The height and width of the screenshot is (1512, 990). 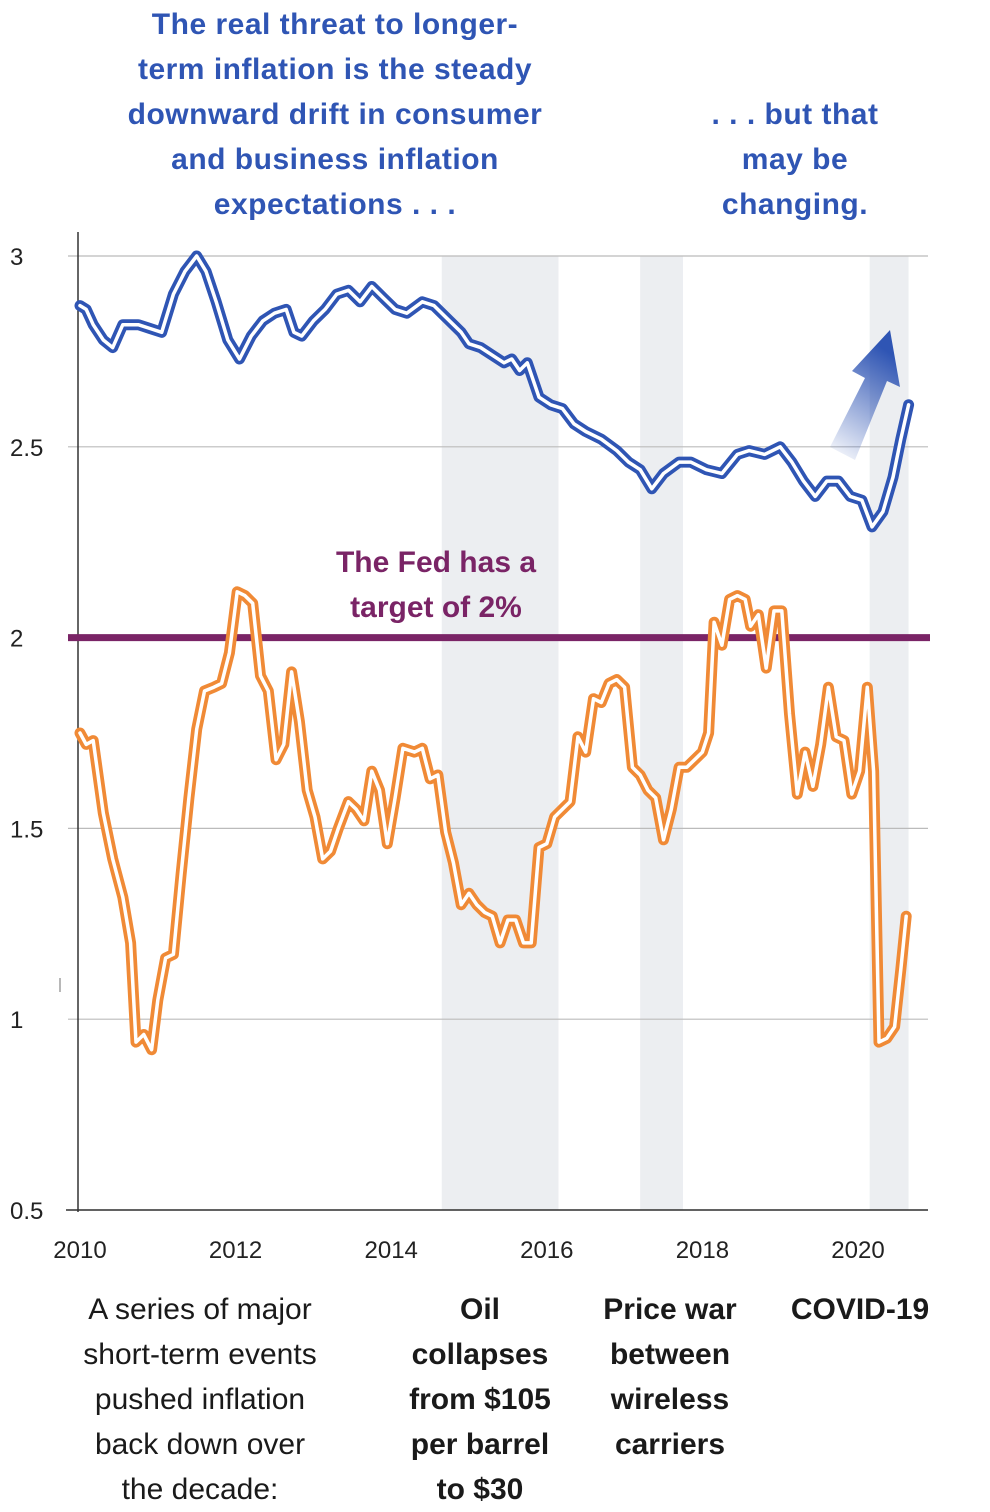 I want to click on upward-arrow-icon, so click(x=865, y=395).